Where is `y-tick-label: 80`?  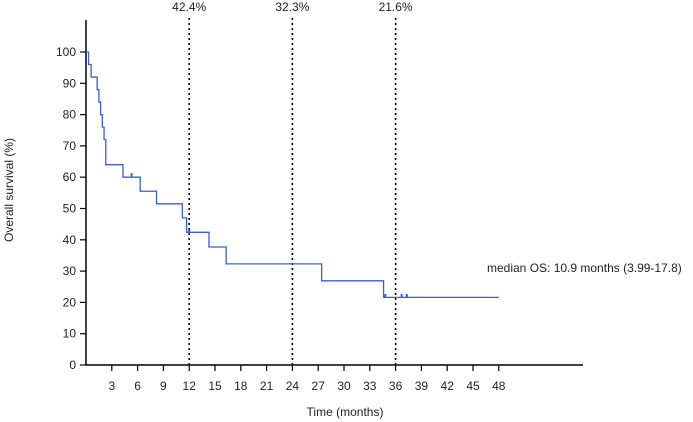
y-tick-label: 80 is located at coordinates (70, 115).